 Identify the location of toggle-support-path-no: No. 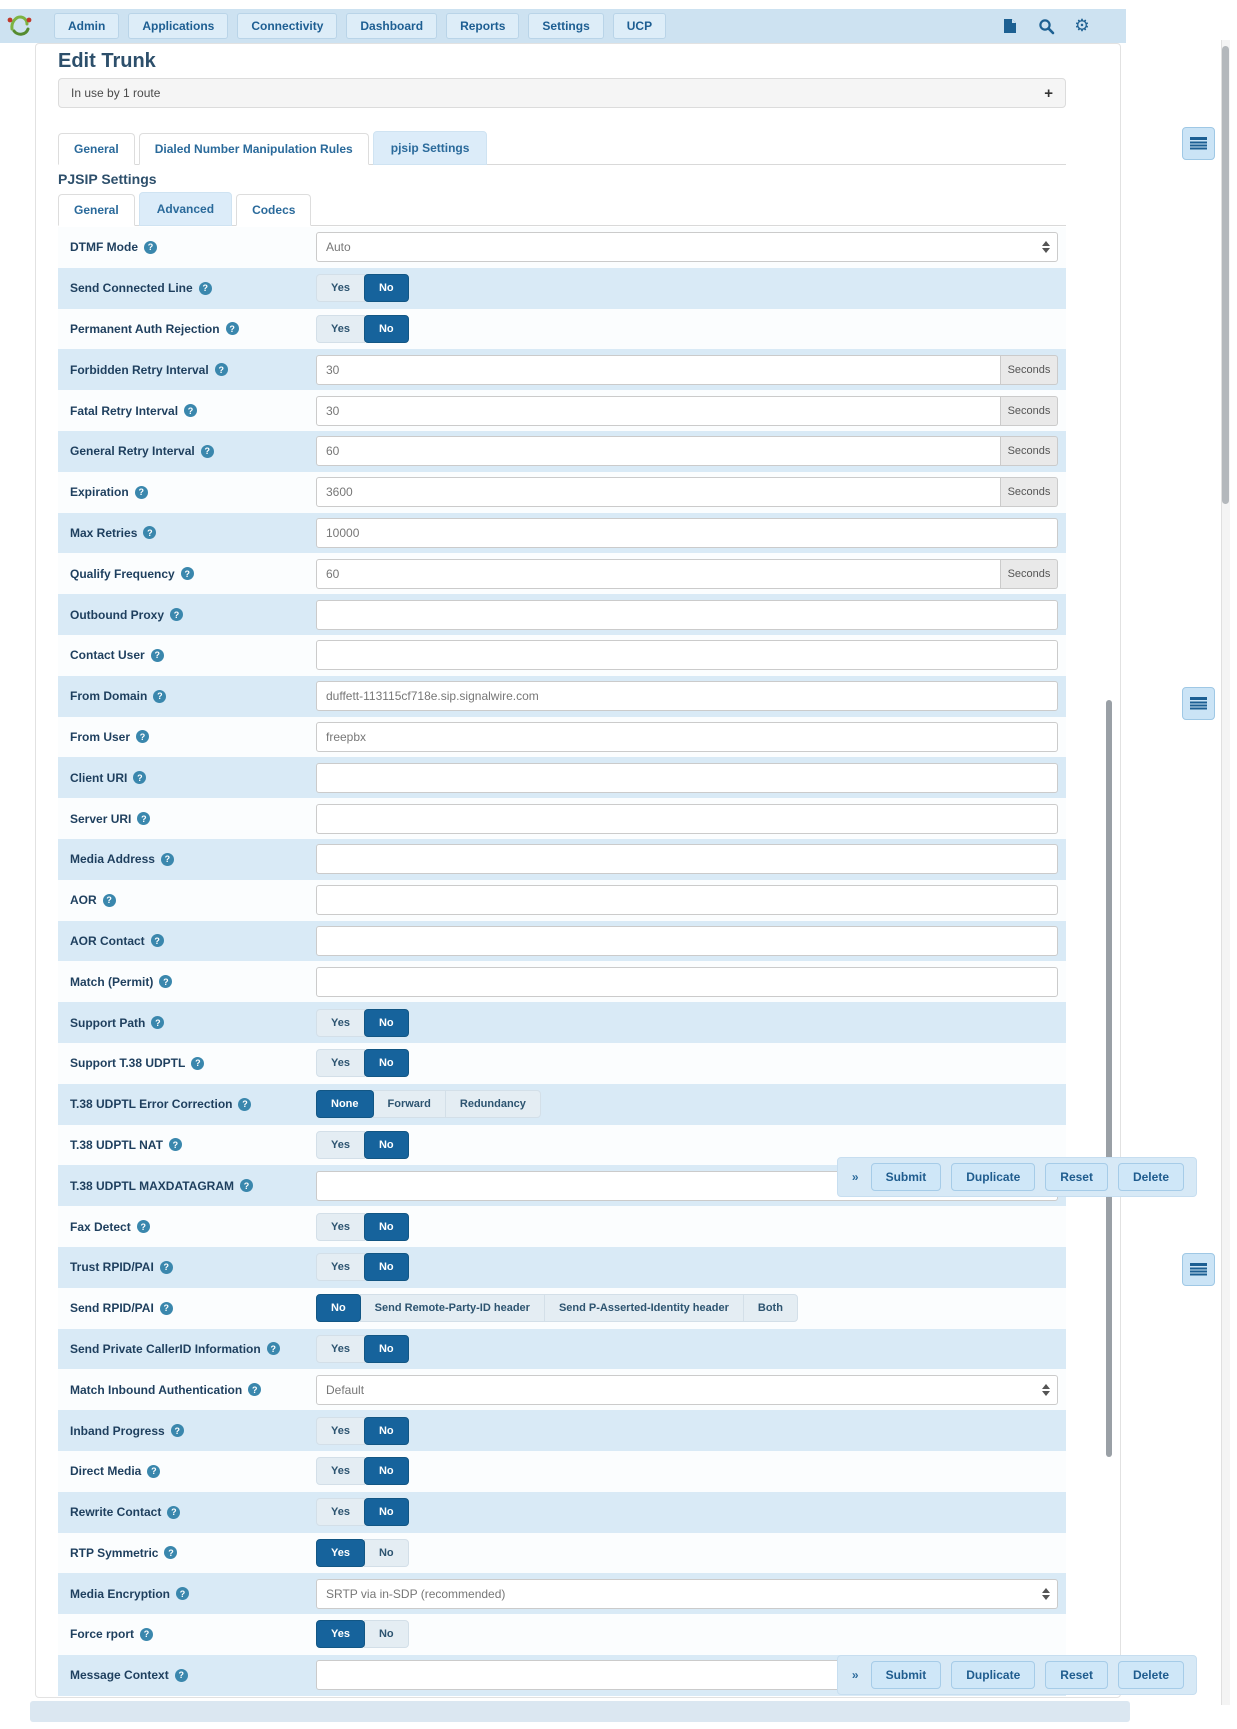
(386, 1022).